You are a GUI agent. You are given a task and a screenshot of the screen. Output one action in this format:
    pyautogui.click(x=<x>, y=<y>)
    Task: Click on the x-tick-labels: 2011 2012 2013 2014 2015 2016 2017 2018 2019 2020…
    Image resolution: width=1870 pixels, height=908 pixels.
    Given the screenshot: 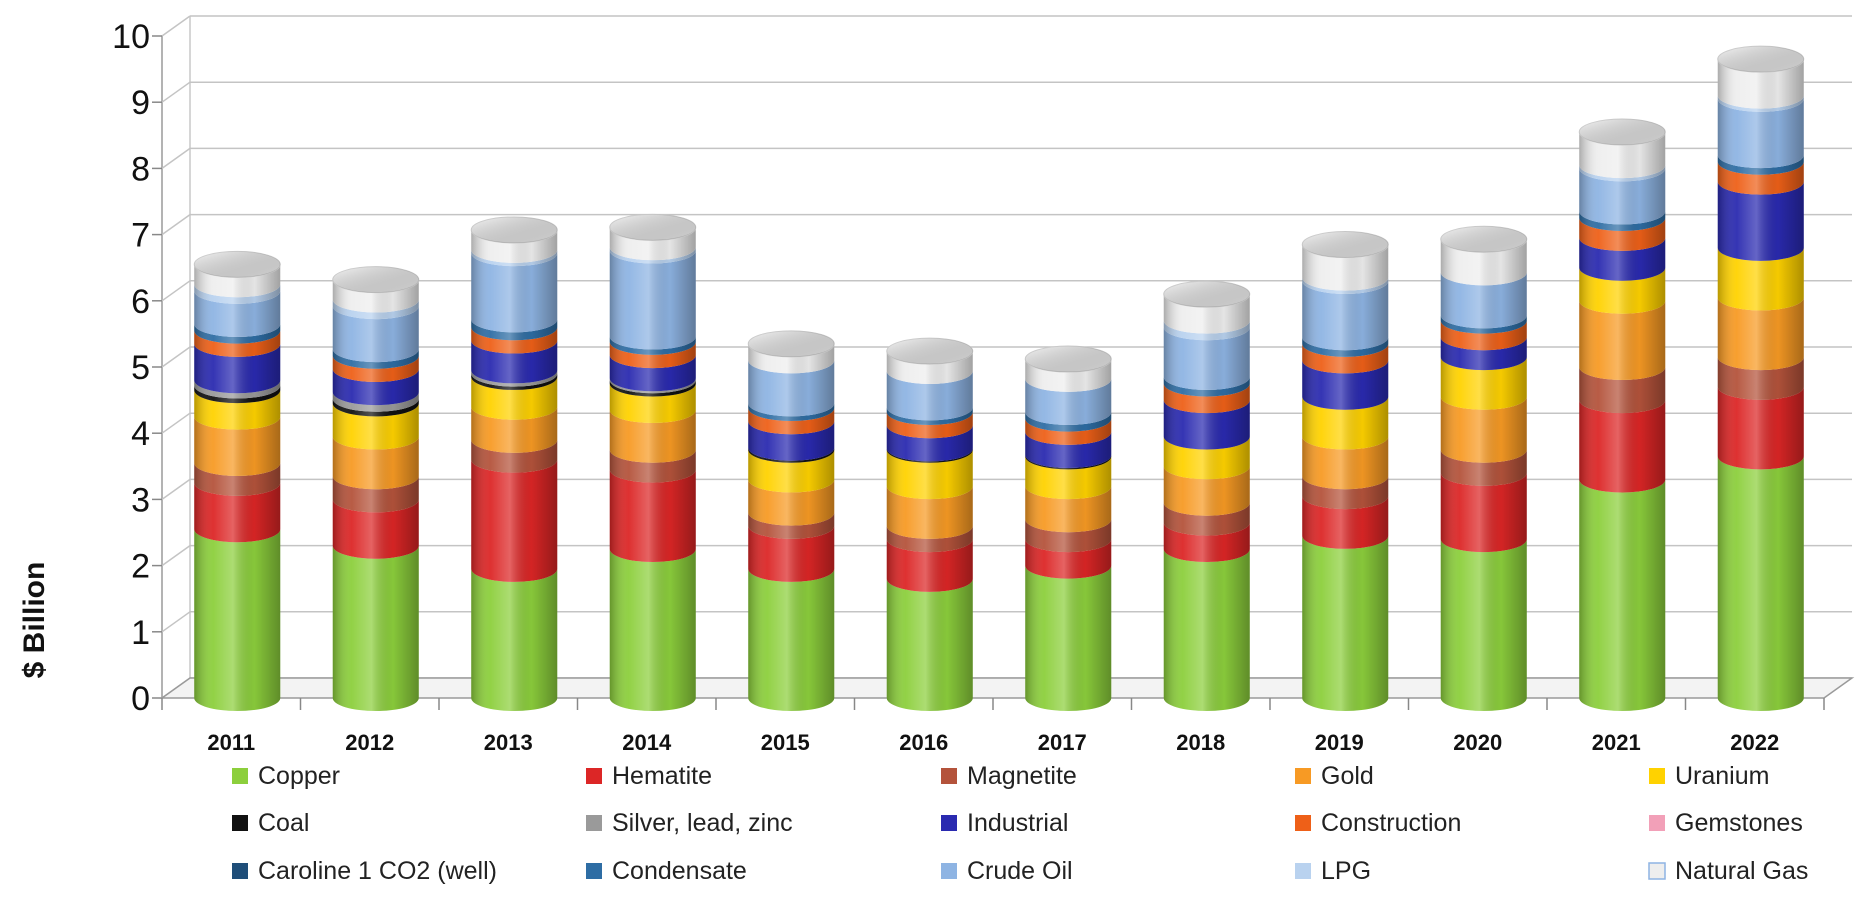 What is the action you would take?
    pyautogui.click(x=993, y=742)
    